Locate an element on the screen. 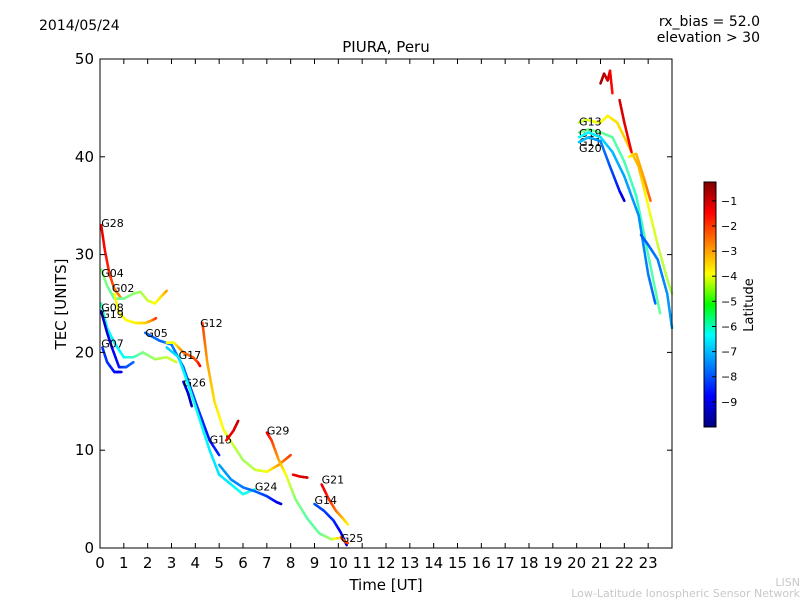 Image resolution: width=800 pixels, height=600 pixels. chart-title: PIURA, Peru is located at coordinates (385, 47).